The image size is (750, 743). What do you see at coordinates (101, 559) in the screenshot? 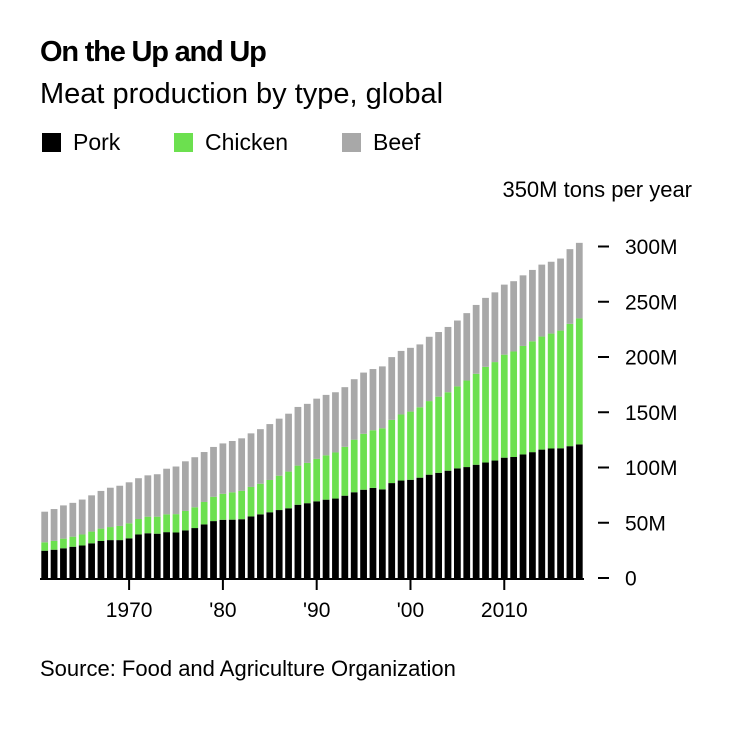
I see `bar-pork-1967` at bounding box center [101, 559].